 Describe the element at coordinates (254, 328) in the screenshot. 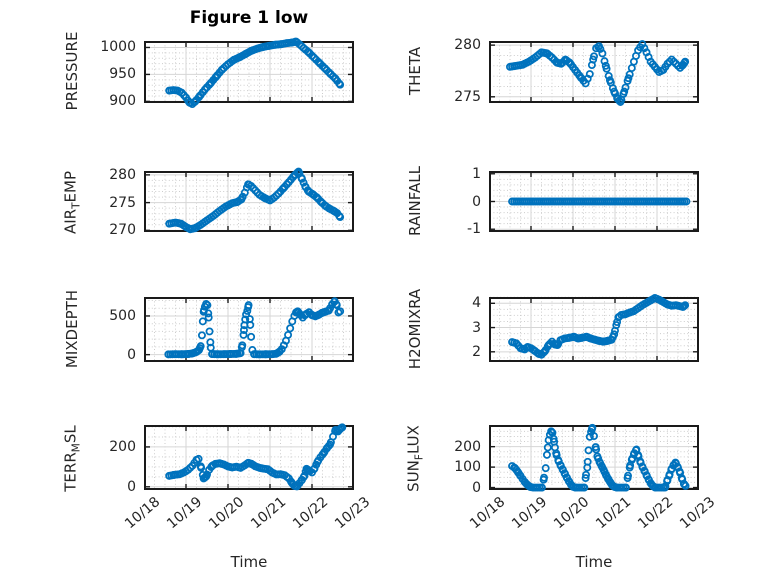

I see `scatter-markers-mixdepth` at that location.